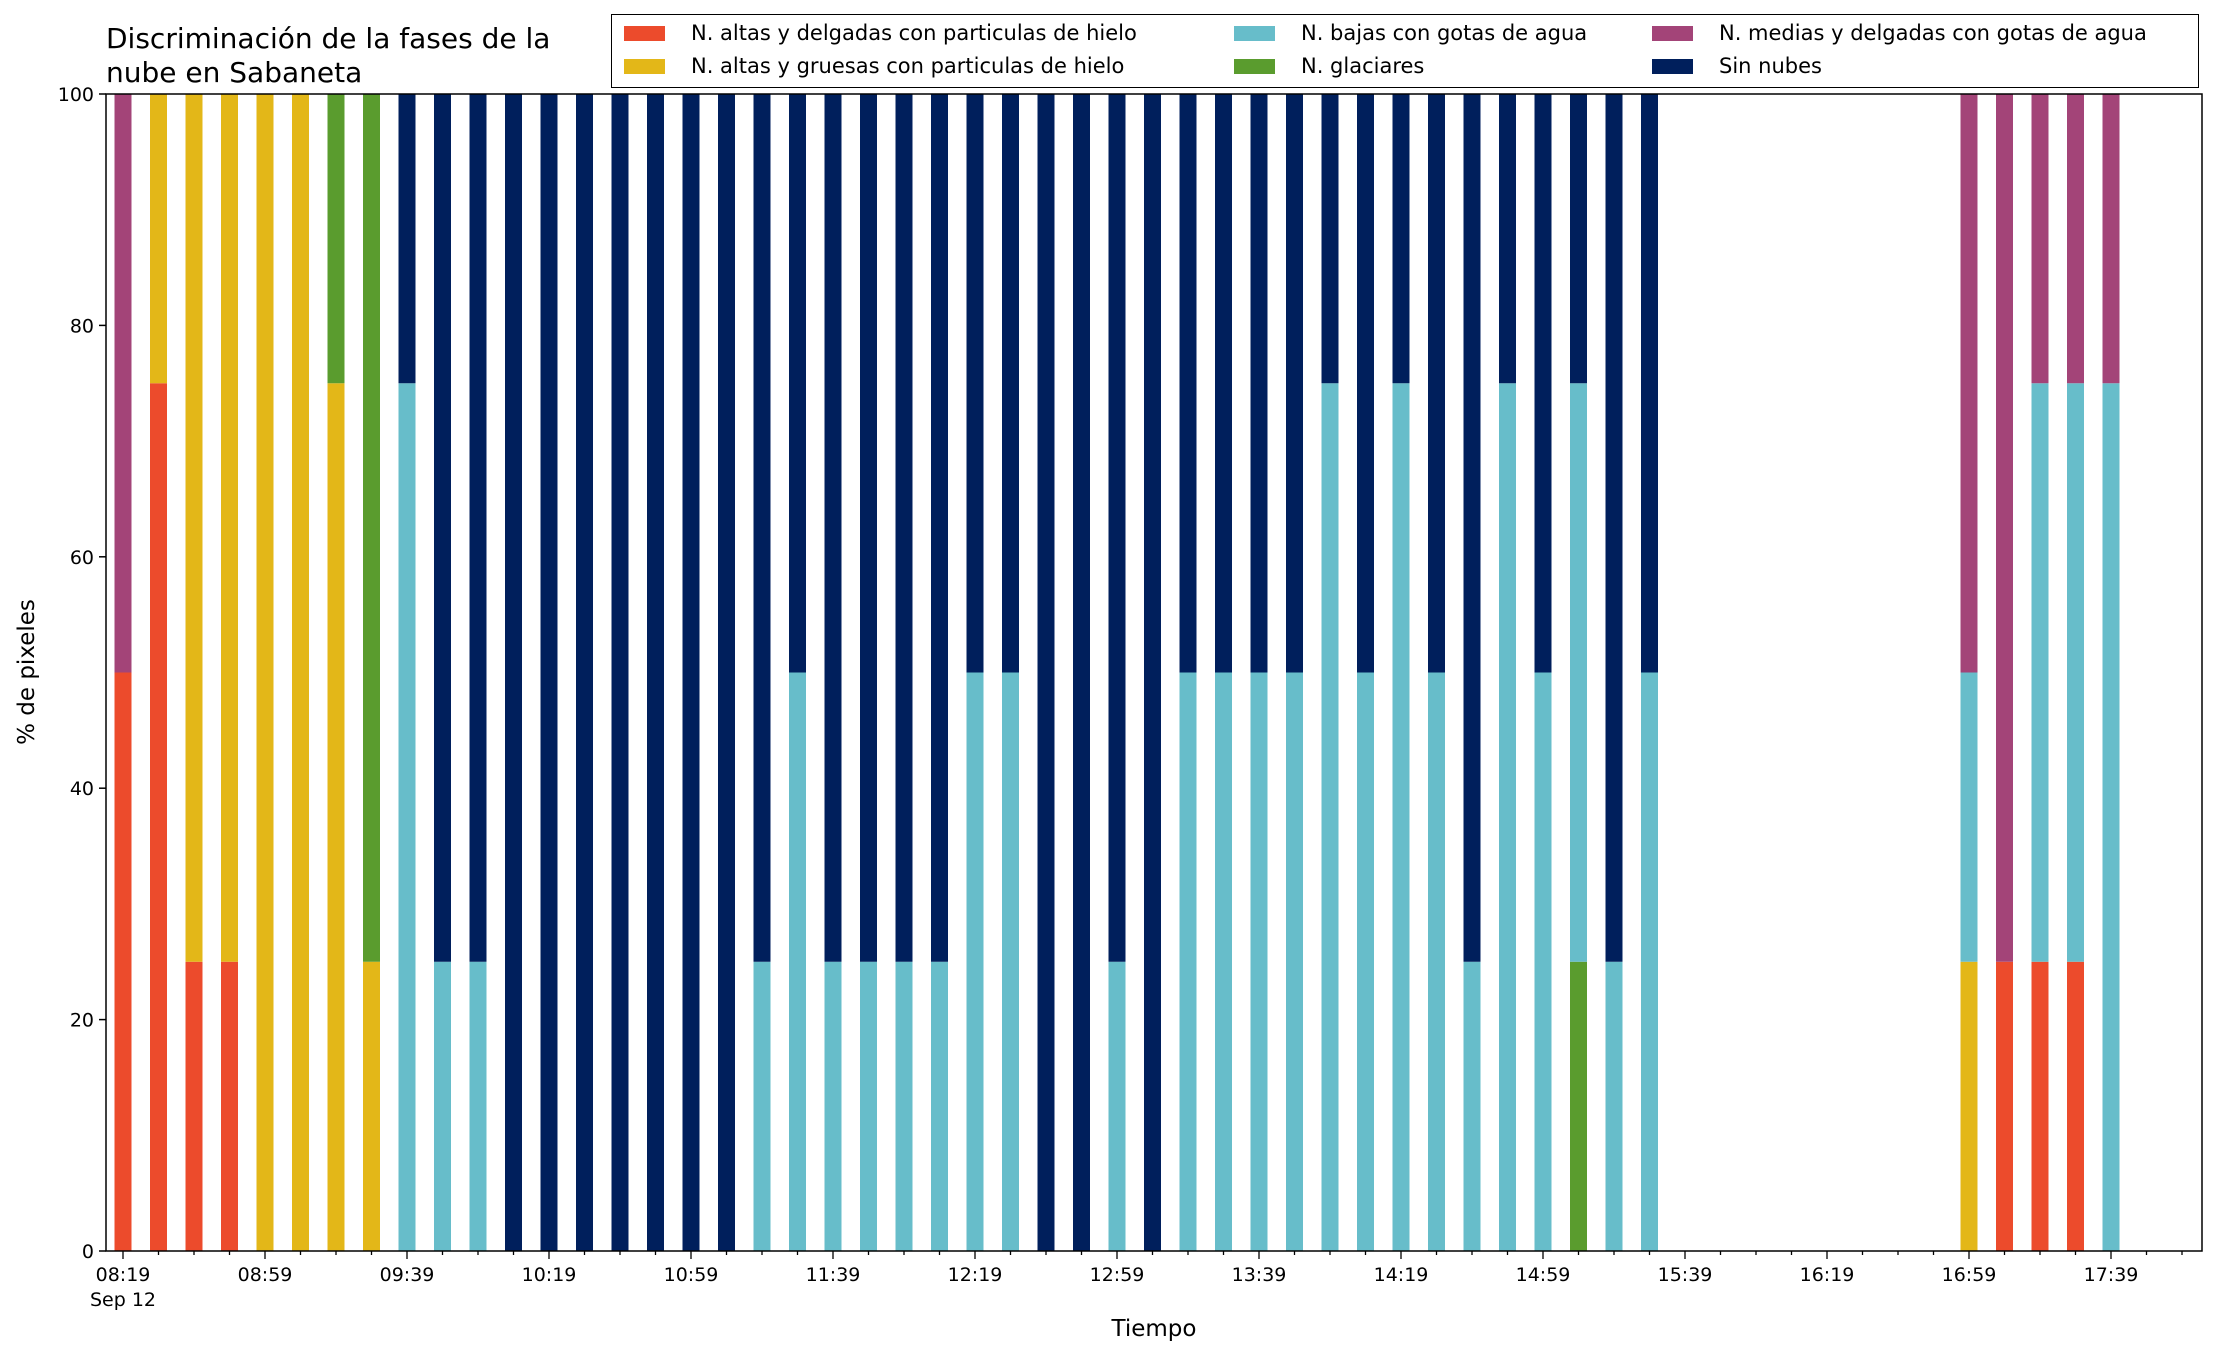 This screenshot has width=2216, height=1355. I want to click on chart-title-line-2: nube en Sabaneta, so click(234, 72).